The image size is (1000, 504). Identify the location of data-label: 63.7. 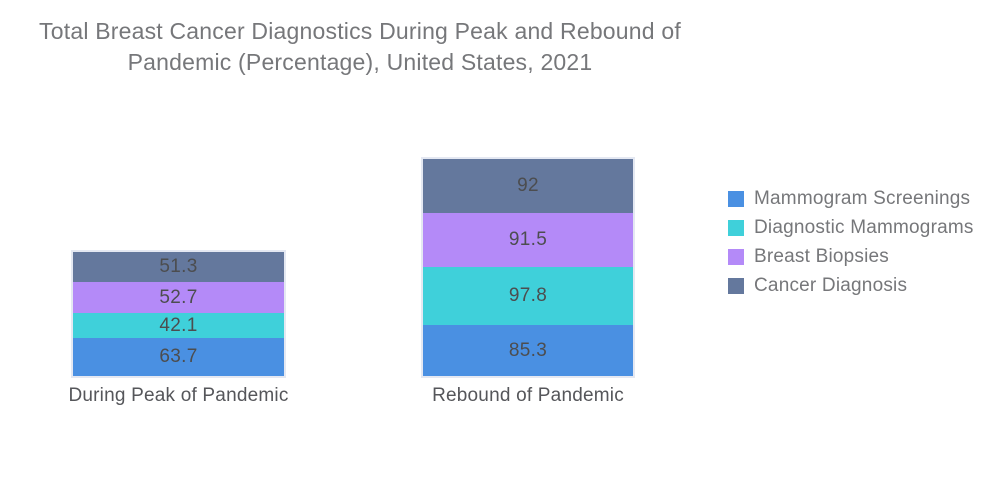
(178, 357).